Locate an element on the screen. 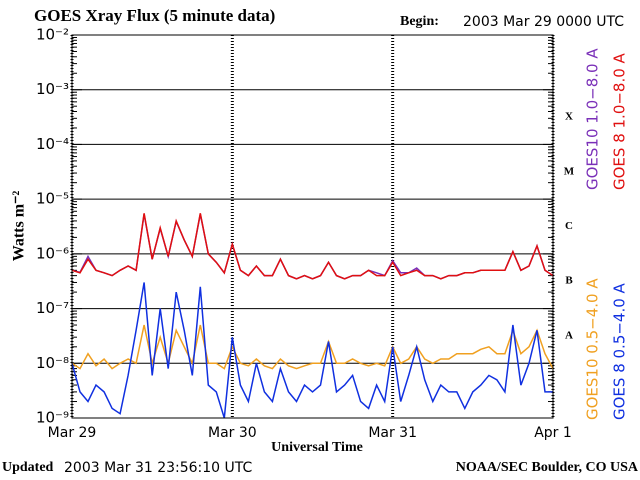 This screenshot has height=480, width=640. y-tick-label: 10⁻² is located at coordinates (52, 35).